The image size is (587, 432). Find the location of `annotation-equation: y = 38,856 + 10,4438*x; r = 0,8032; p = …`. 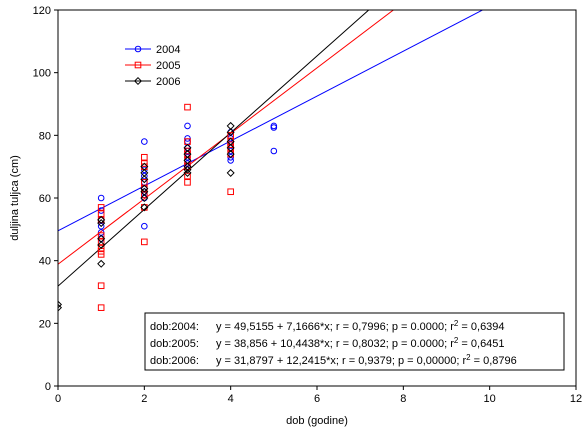

annotation-equation: y = 38,856 + 10,4438*x; r = 0,8032; p = … is located at coordinates (360, 343).